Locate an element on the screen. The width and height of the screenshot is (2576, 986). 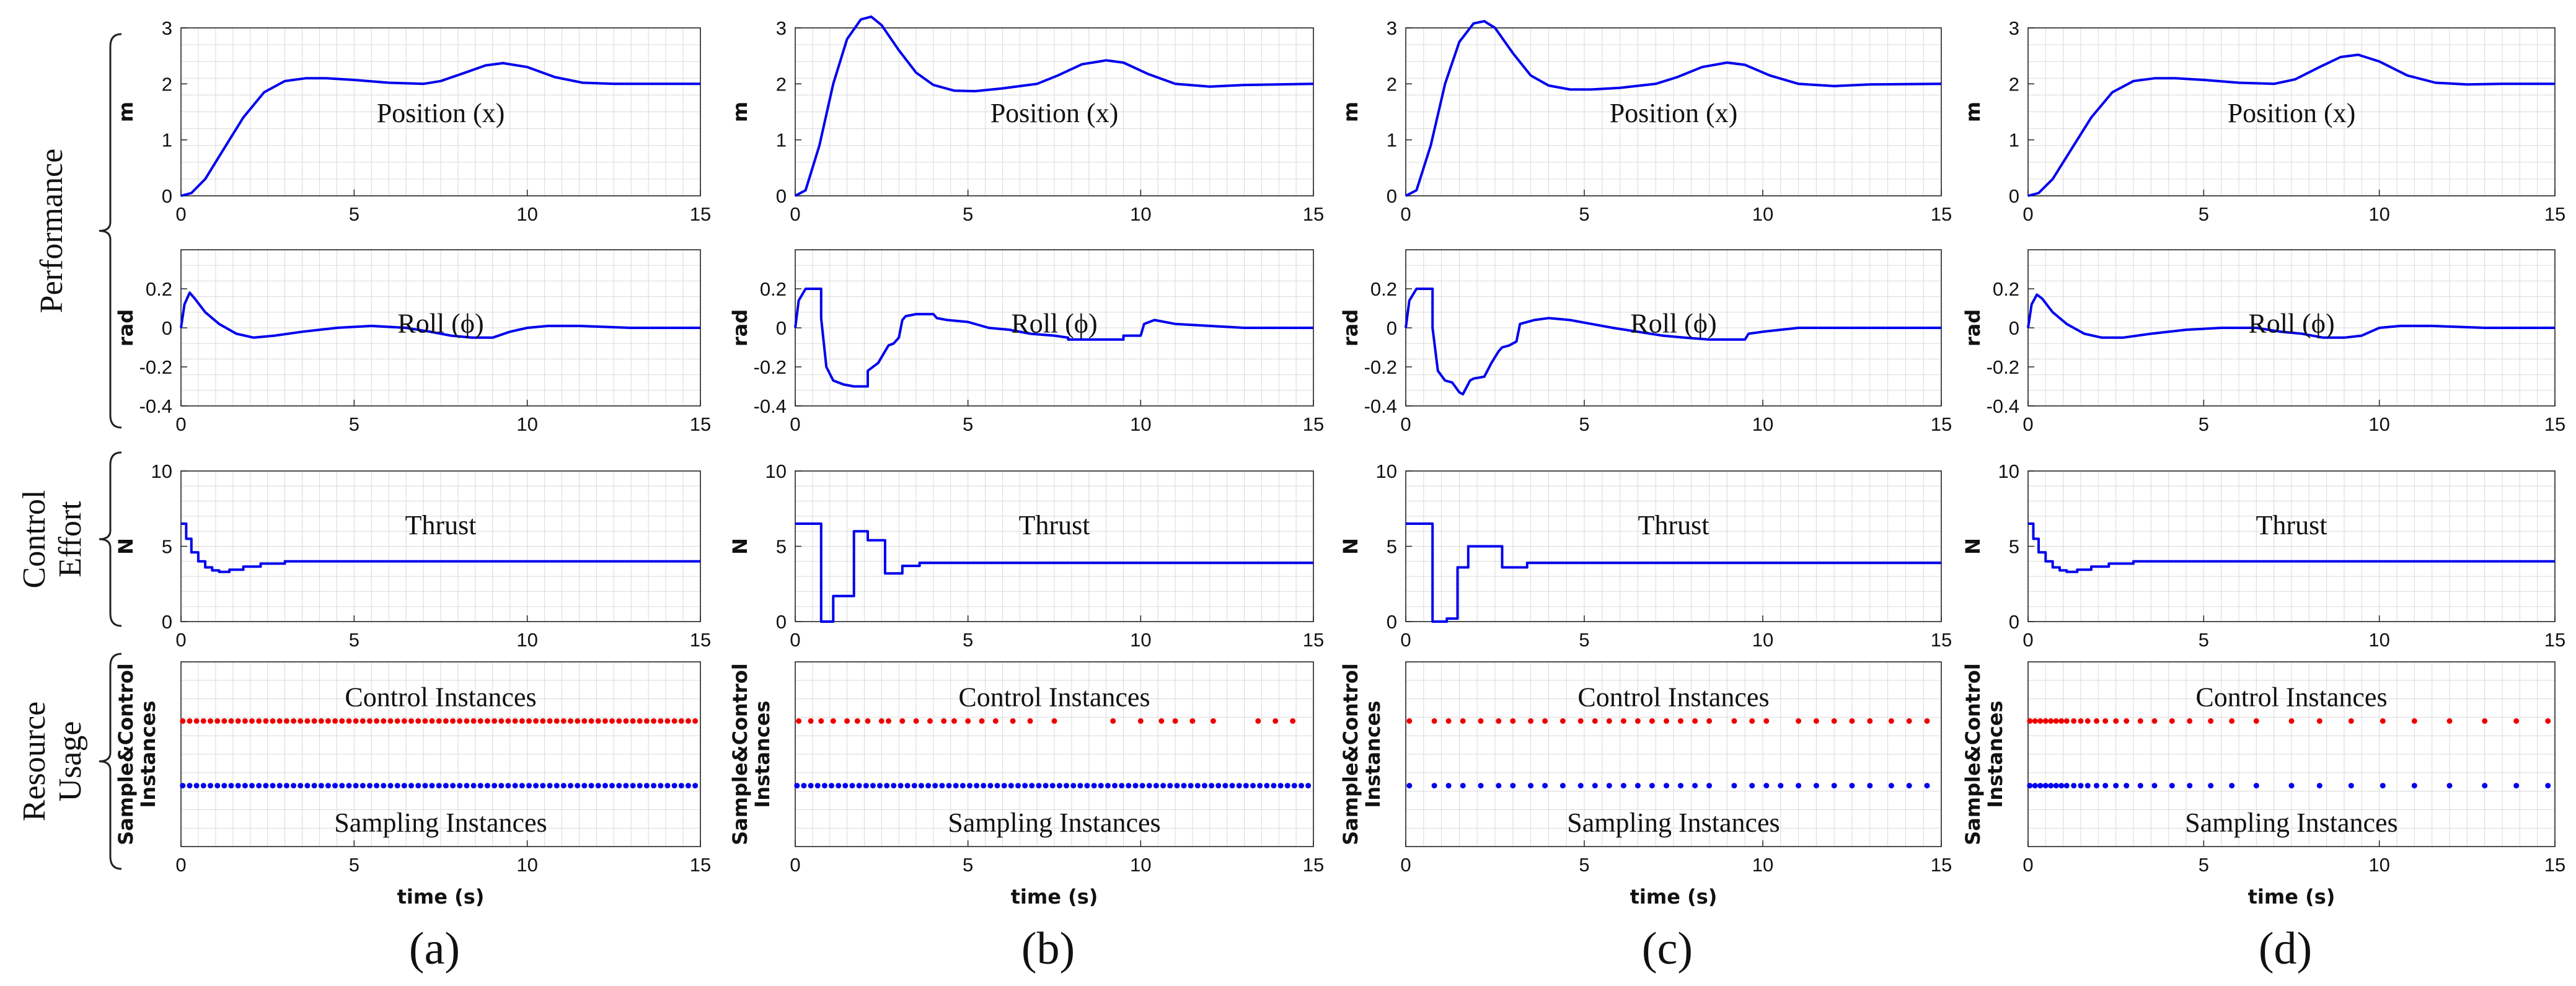
panel-a-thrust: 0 5 10 15 0 5 10 N Thrust is located at coordinates (412, 556).